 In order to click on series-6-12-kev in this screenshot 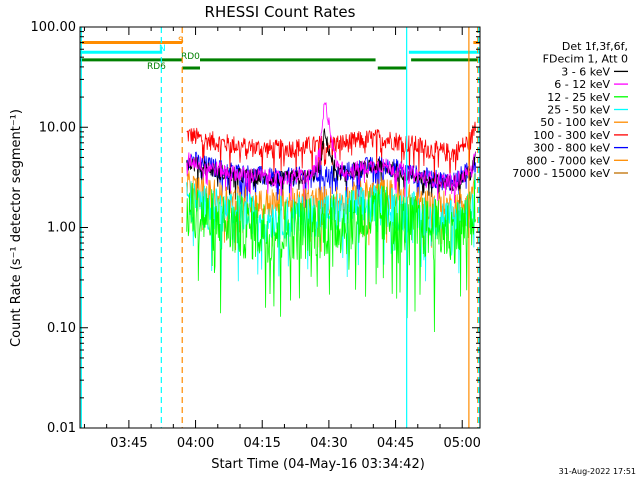, I will do `click(331, 152)`.